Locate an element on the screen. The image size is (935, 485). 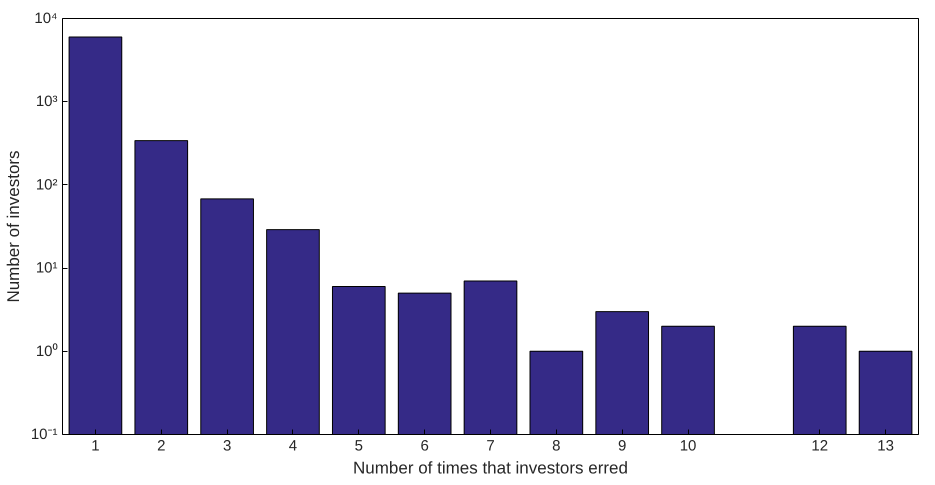
x-axis-title: Number of times that investors erred is located at coordinates (490, 468).